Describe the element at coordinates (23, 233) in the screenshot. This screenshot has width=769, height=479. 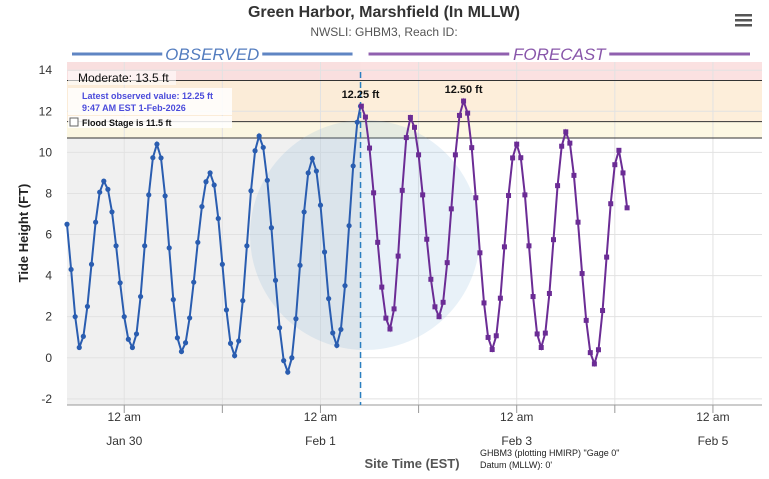
I see `y-axis-label: Tide Height (FT)` at that location.